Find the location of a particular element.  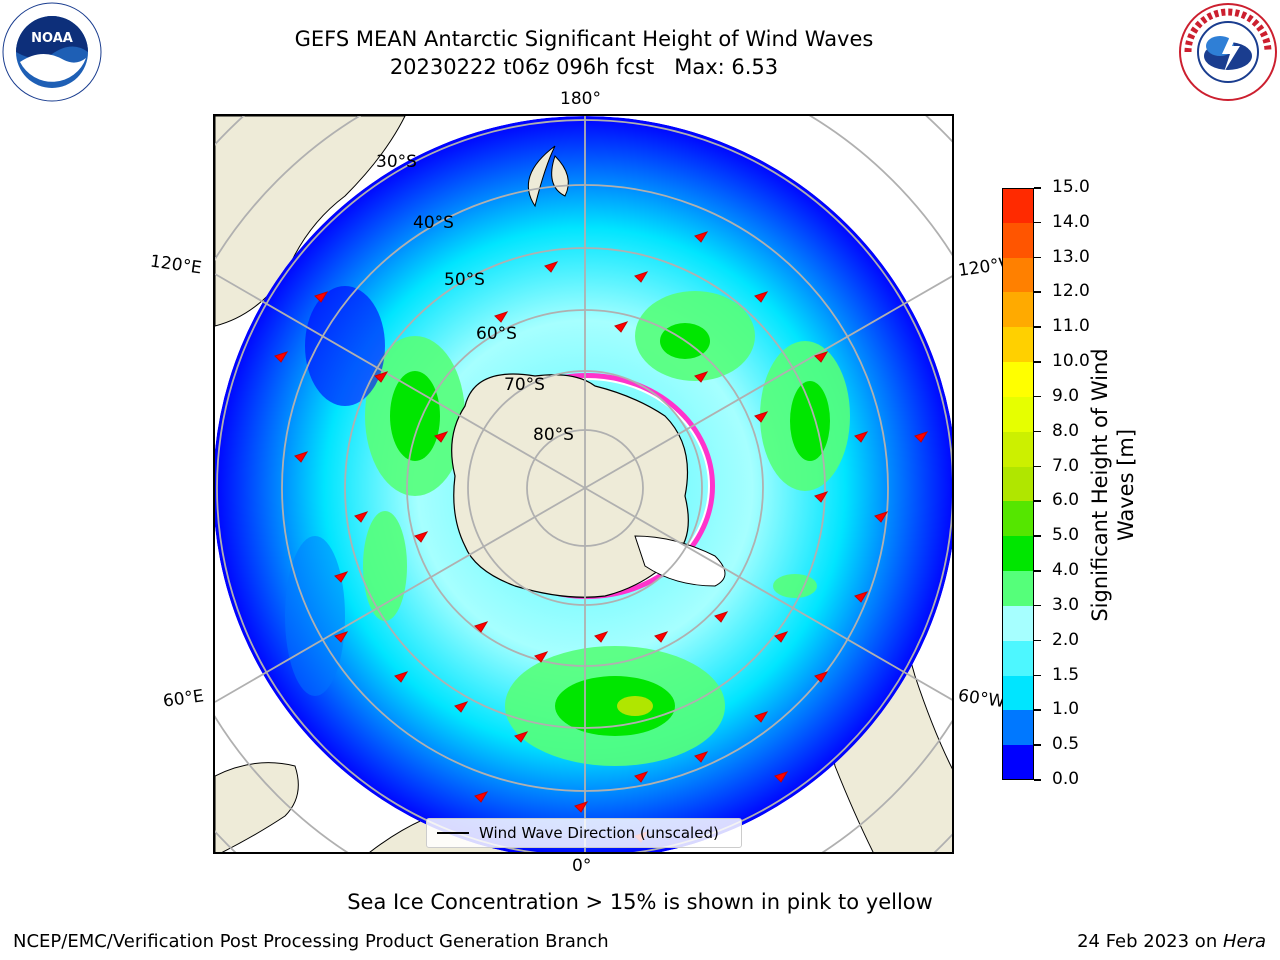

colorbar-tick-label: 9.0 is located at coordinates (1066, 395).